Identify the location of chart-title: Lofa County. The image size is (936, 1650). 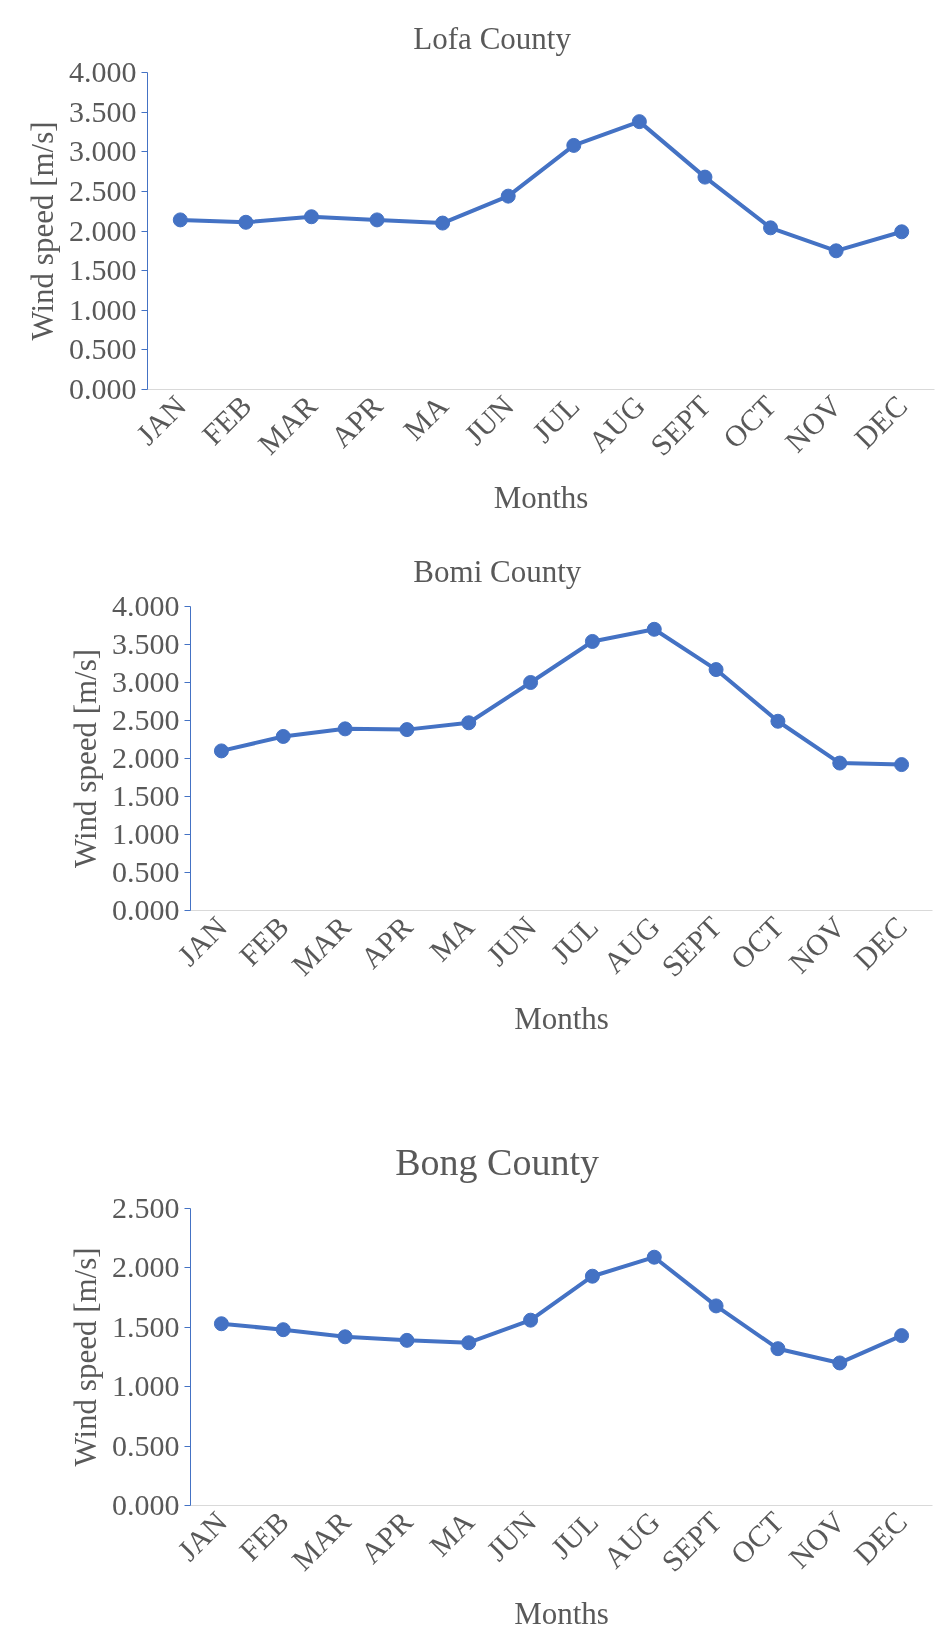
(492, 38).